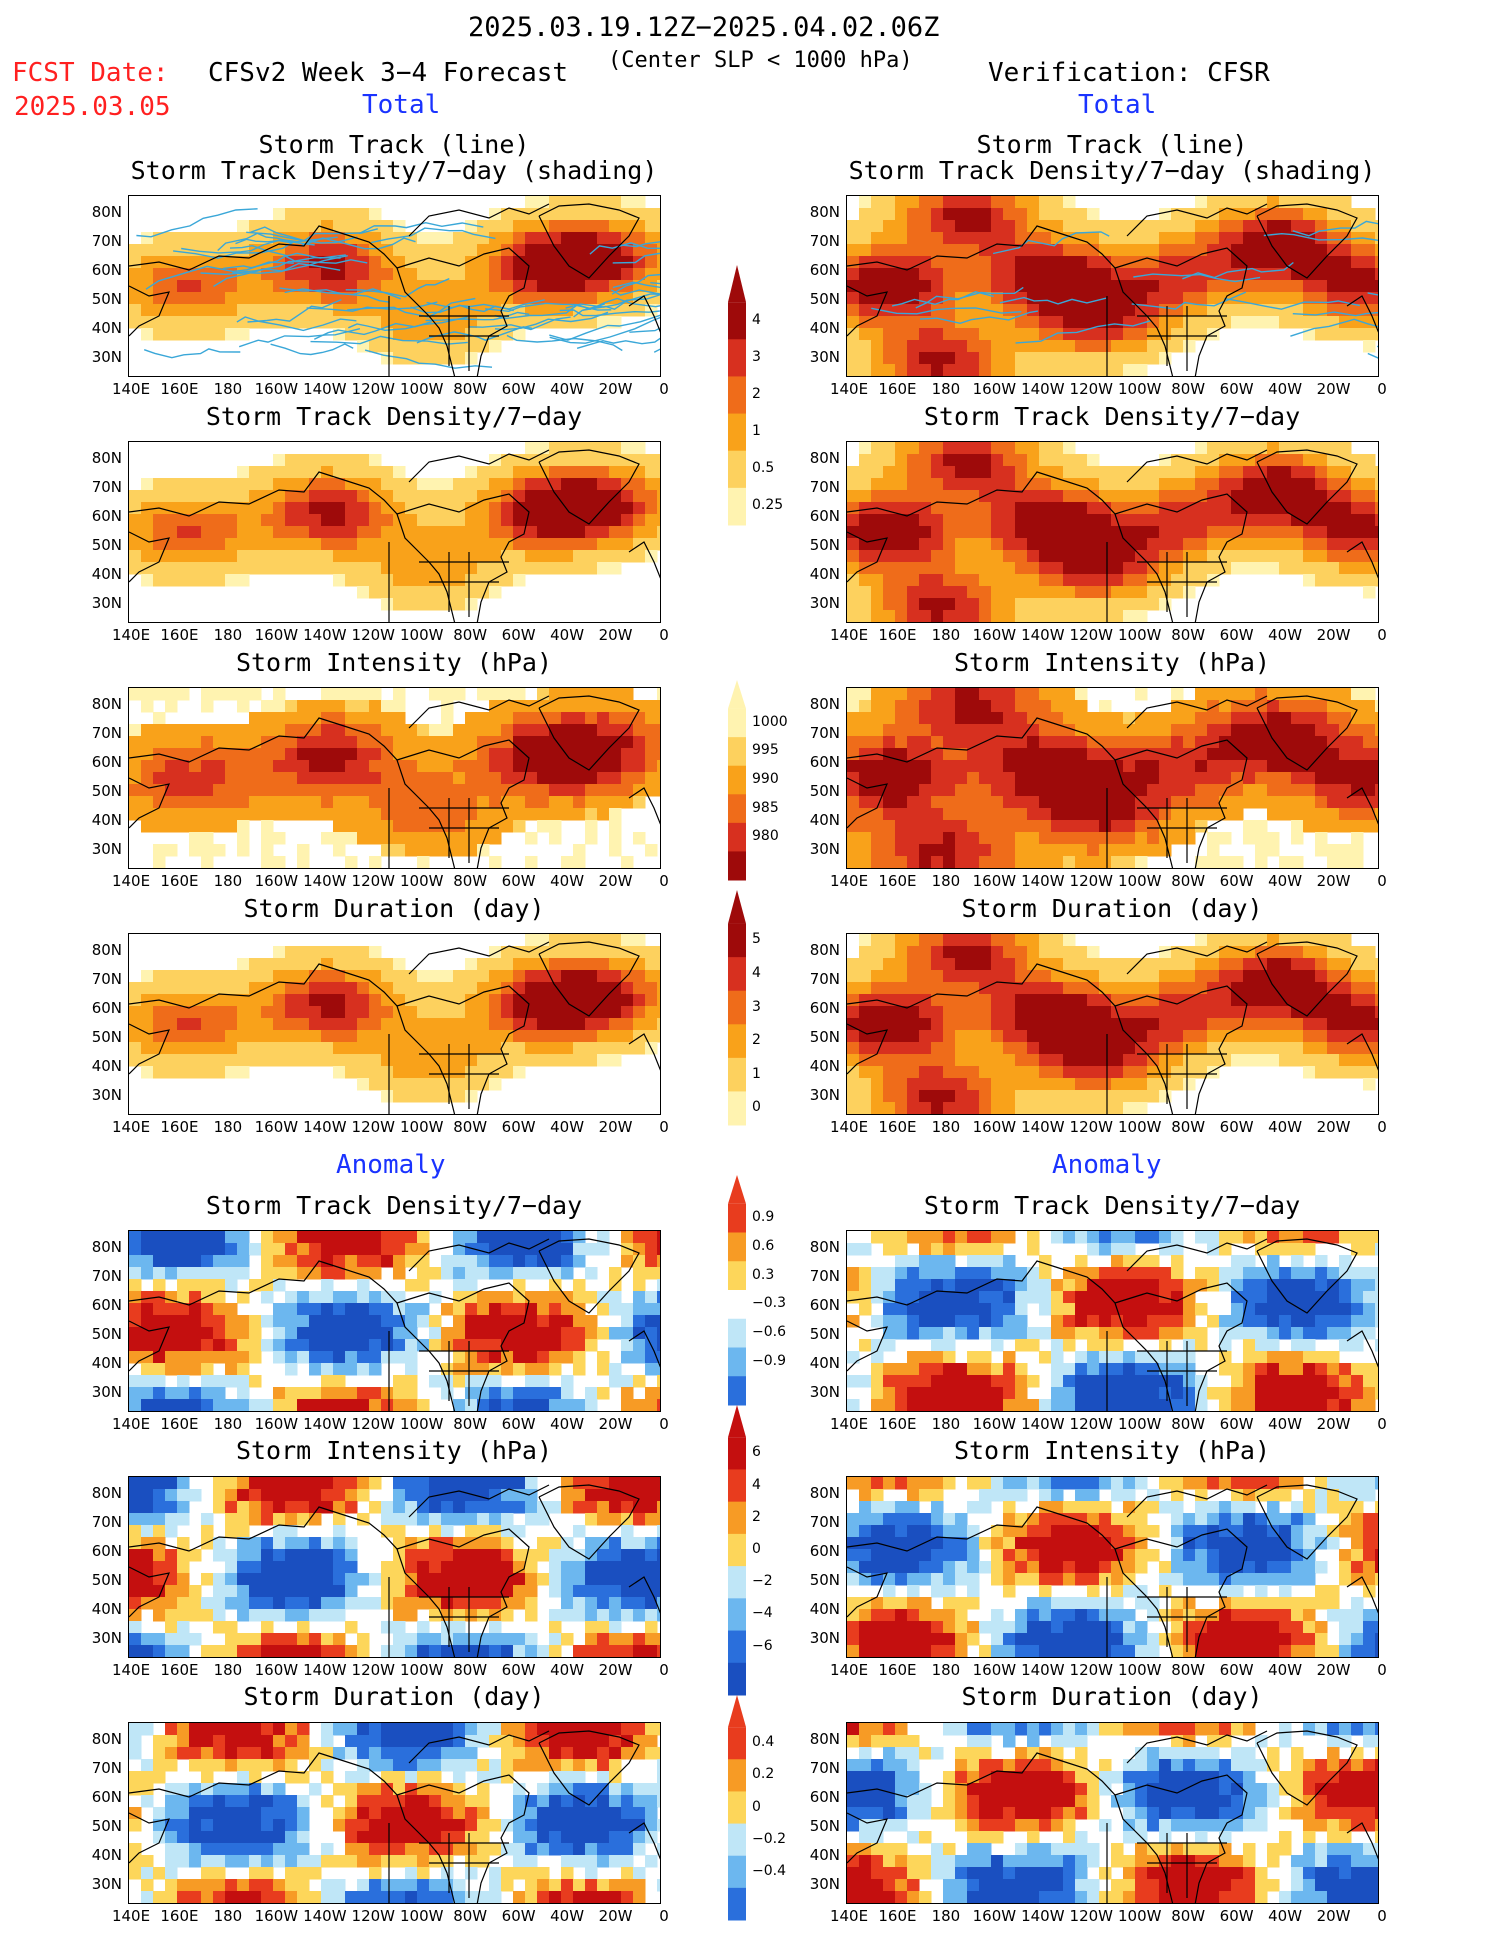 The width and height of the screenshot is (1487, 1960). I want to click on map-intensity-anom-right, so click(1112, 1567).